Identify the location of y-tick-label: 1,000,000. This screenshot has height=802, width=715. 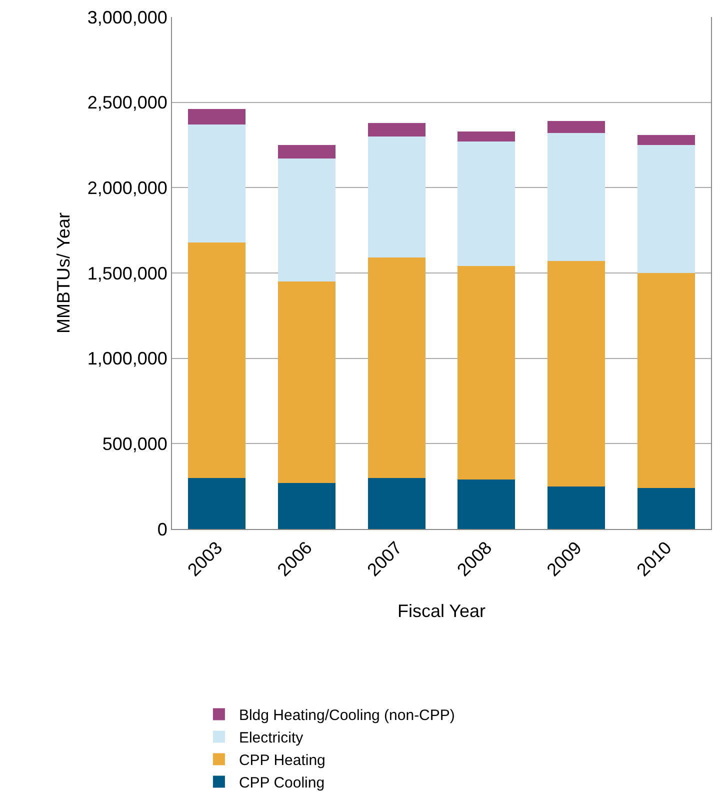
(127, 358).